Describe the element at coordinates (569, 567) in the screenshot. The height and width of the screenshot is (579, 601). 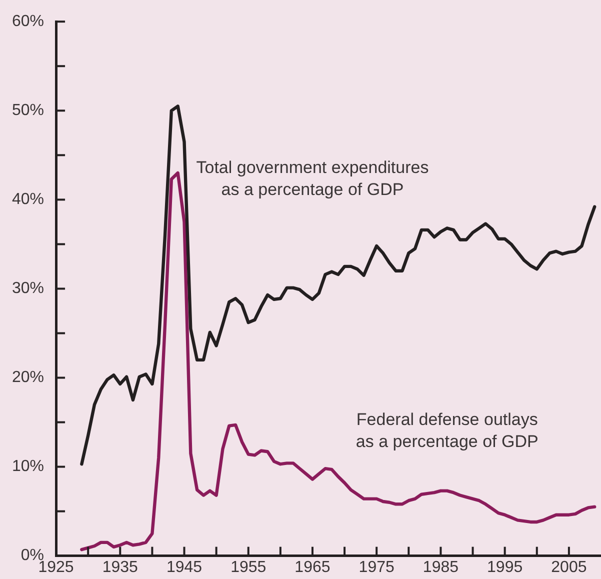
I see `x-tick-label: 2005` at that location.